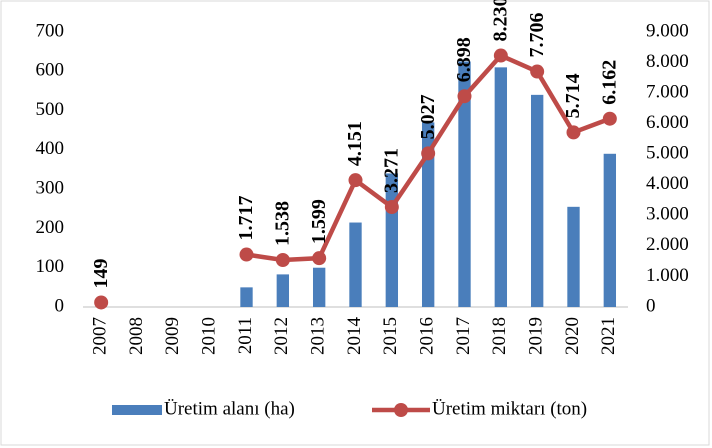 Image resolution: width=712 pixels, height=448 pixels. I want to click on x-tick-label: 2007, so click(100, 336).